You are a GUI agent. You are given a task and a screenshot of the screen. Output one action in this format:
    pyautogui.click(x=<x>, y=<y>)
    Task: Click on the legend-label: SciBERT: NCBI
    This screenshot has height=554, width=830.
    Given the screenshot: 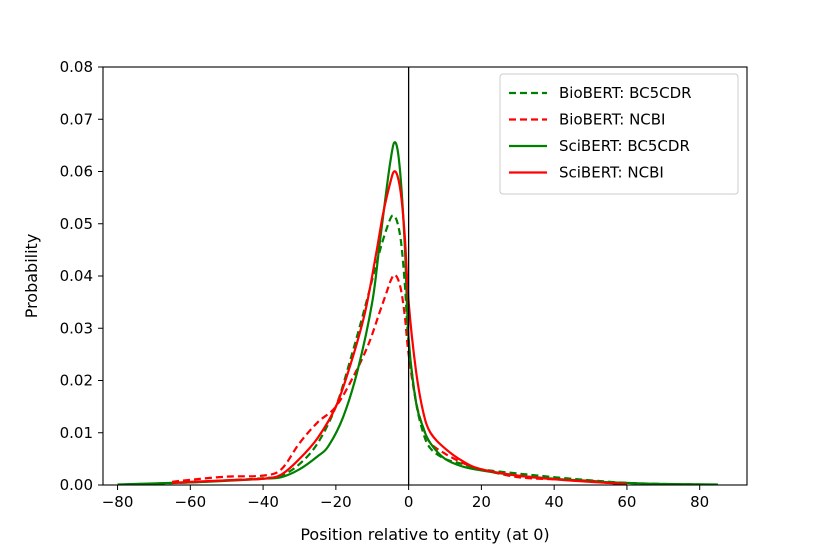 What is the action you would take?
    pyautogui.click(x=611, y=173)
    